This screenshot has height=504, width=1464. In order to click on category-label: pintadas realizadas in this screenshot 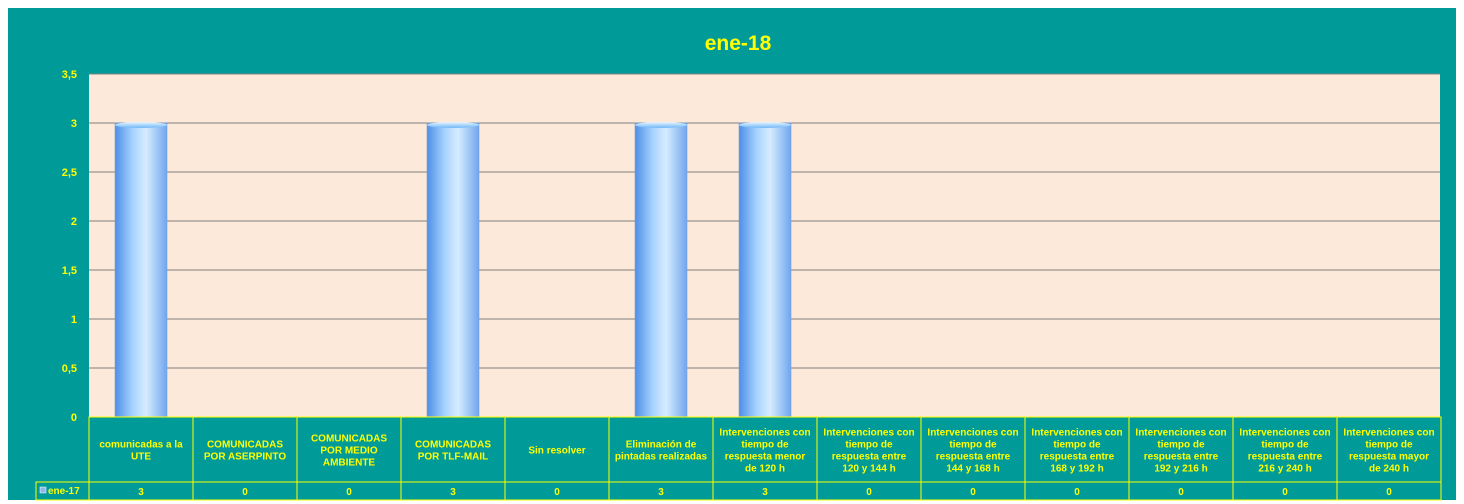, I will do `click(661, 457)`.